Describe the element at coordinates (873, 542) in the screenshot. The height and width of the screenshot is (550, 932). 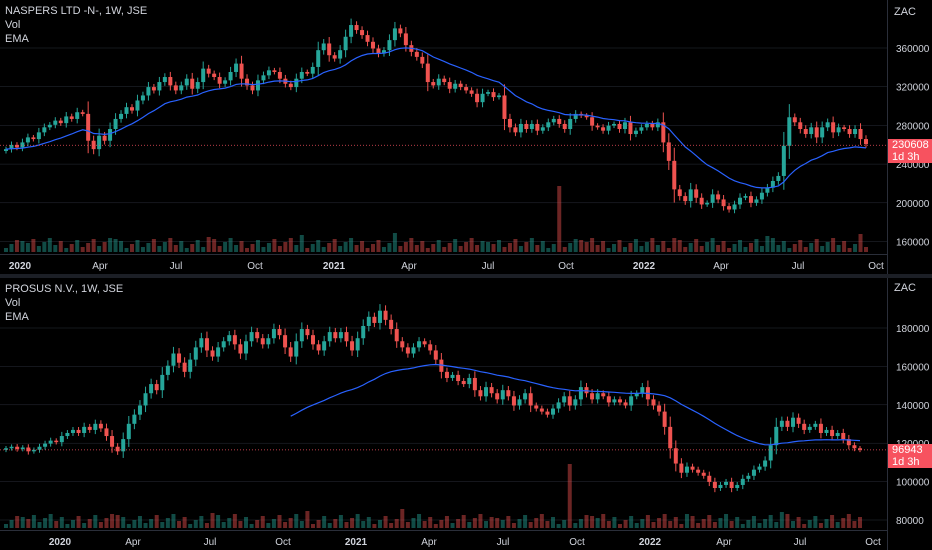
I see `x-tick-label: Oct` at that location.